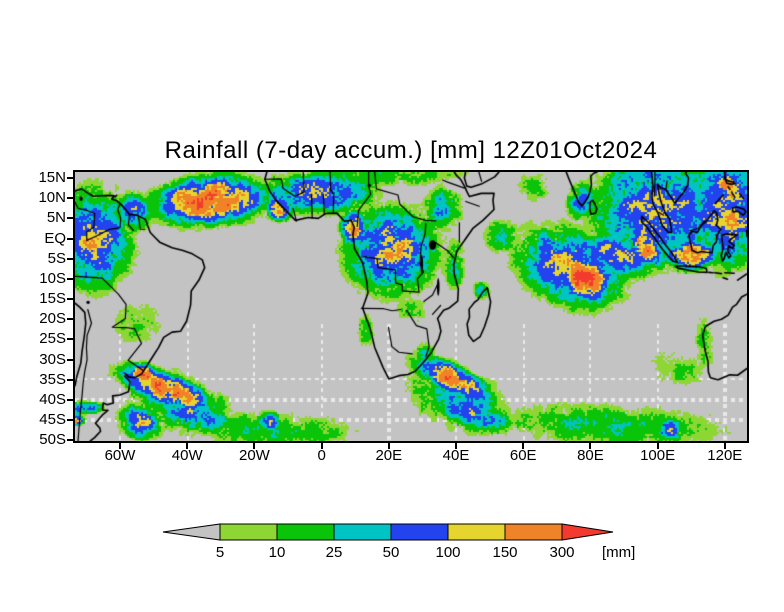 The height and width of the screenshot is (612, 784). I want to click on colorbar-legend: 5 10 25 50 100 150 300 [mm], so click(398, 542).